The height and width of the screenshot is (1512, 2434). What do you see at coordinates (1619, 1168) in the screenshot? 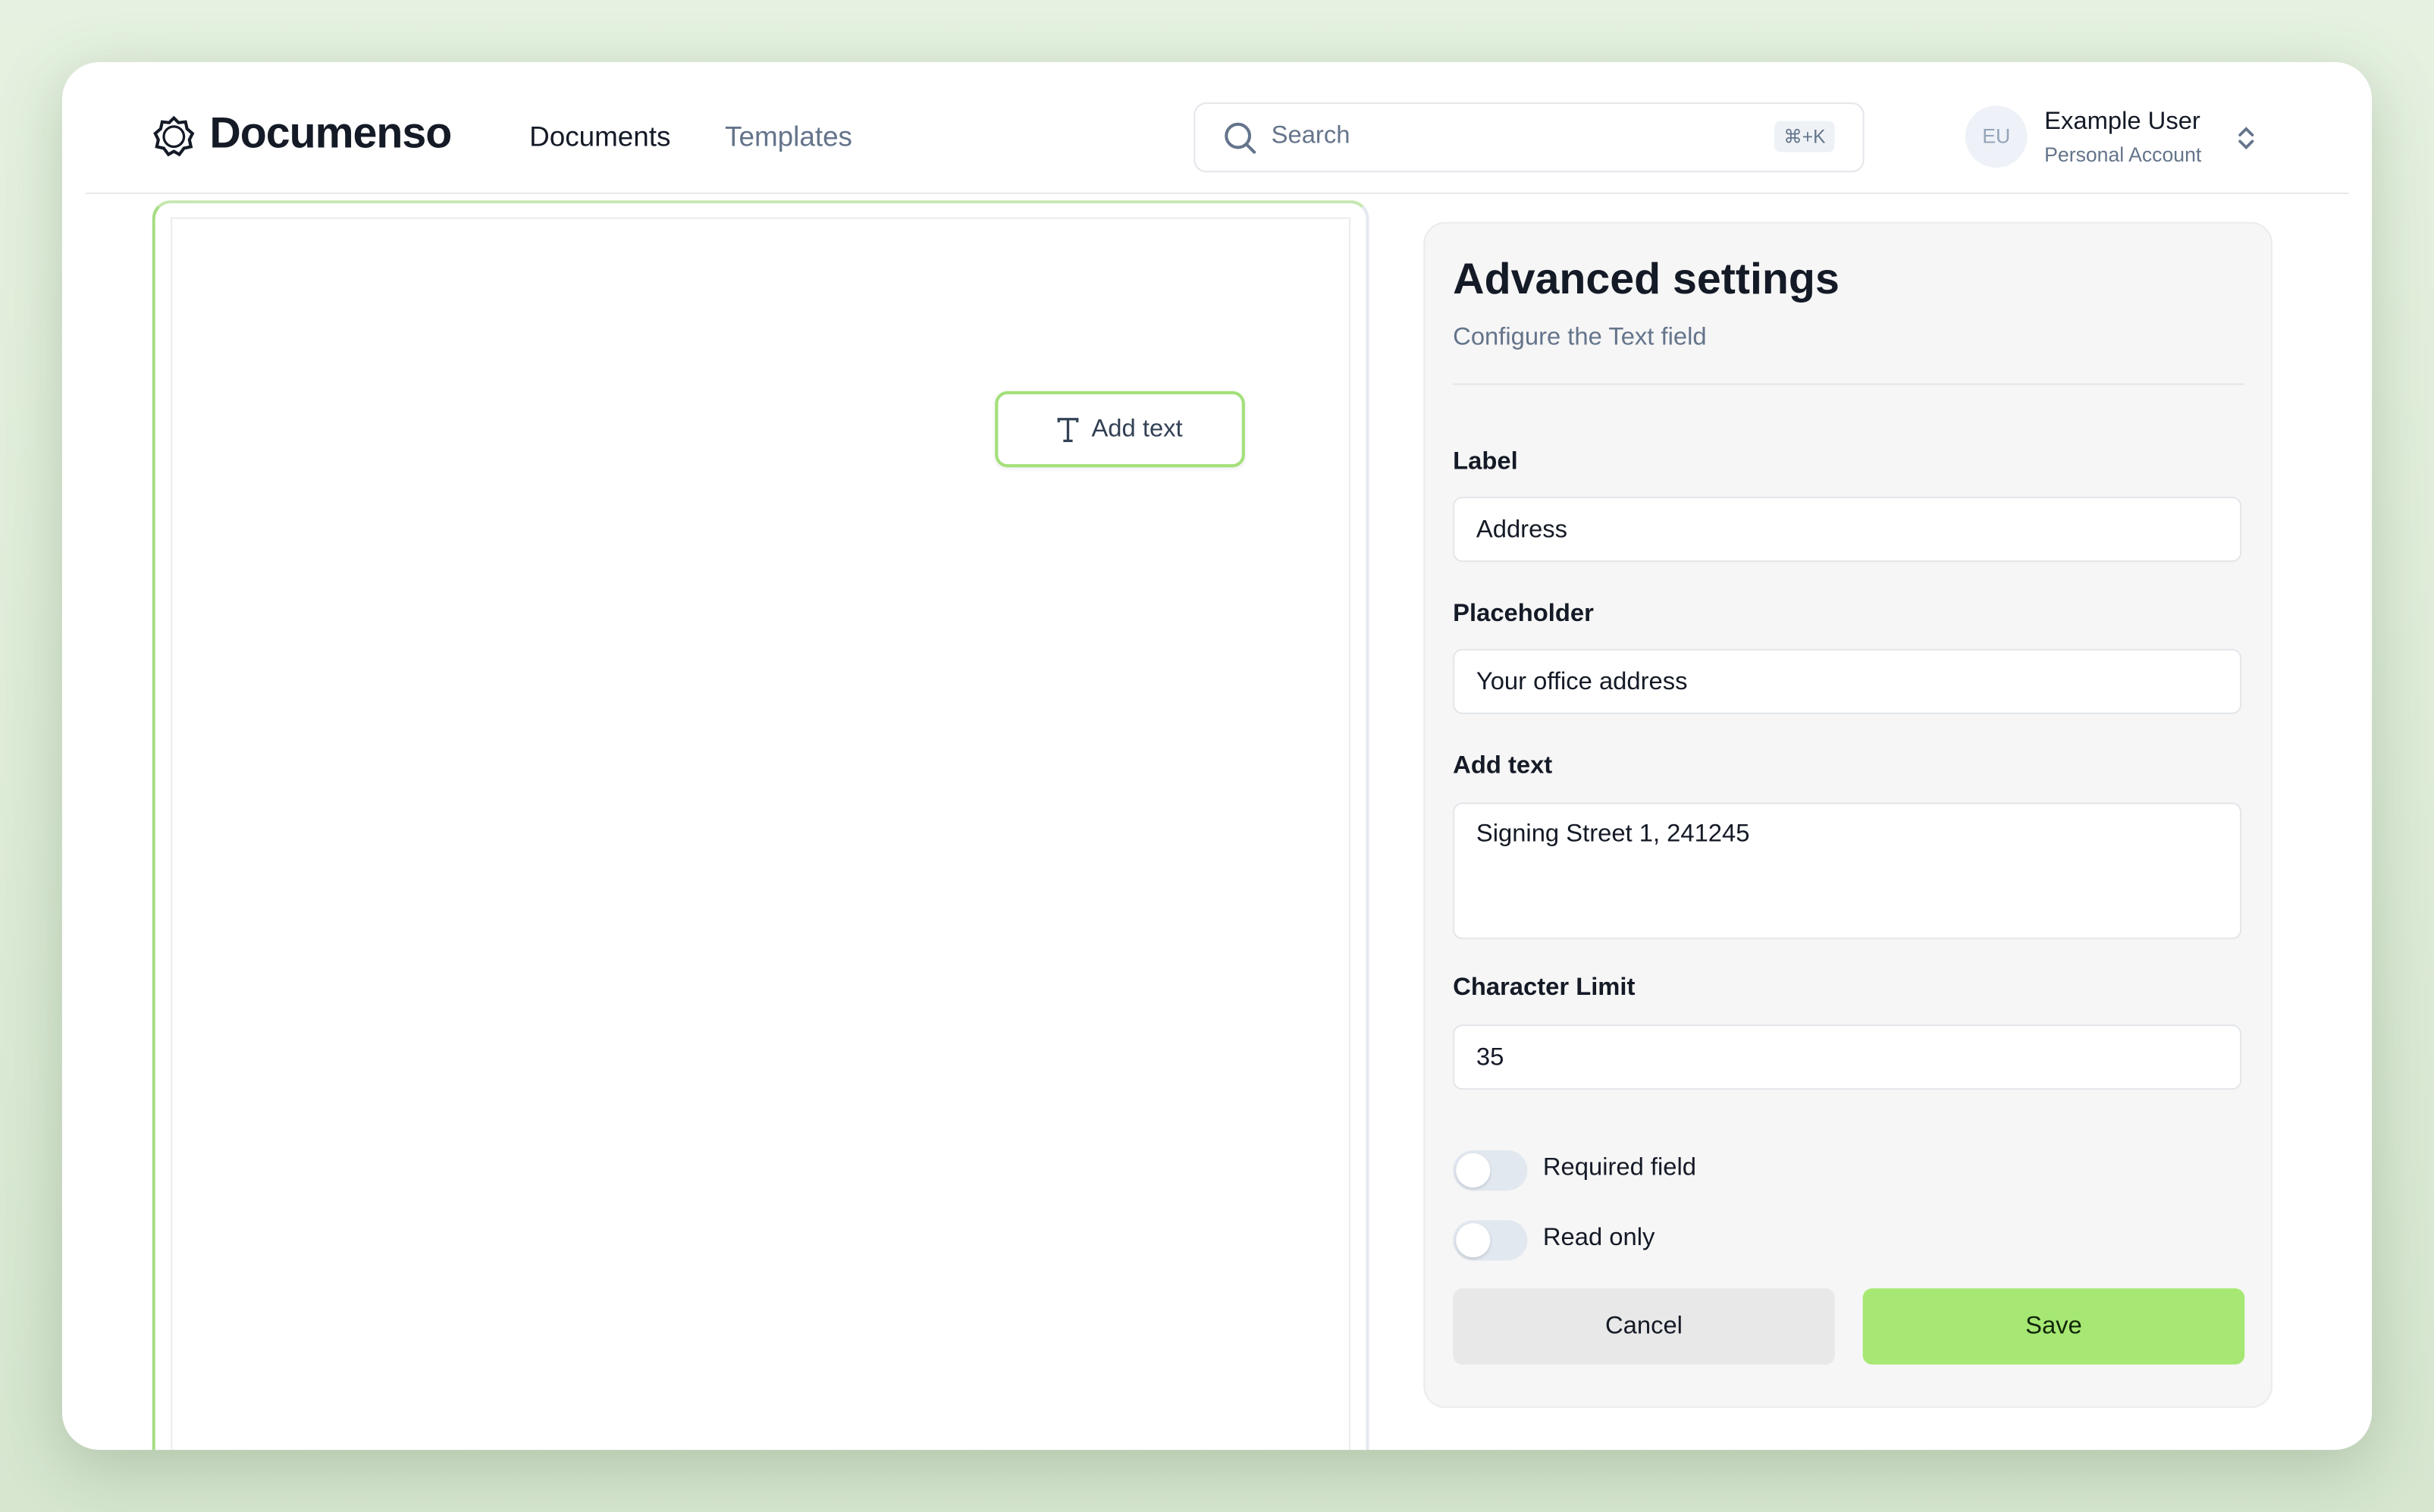
I see `required-field-label: Required field` at bounding box center [1619, 1168].